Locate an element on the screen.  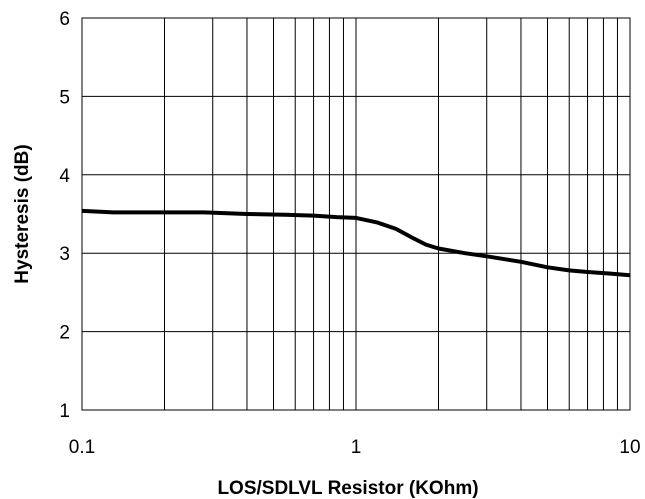
y-tick-labels: 1 2 3 4 5 6 is located at coordinates (64, 215).